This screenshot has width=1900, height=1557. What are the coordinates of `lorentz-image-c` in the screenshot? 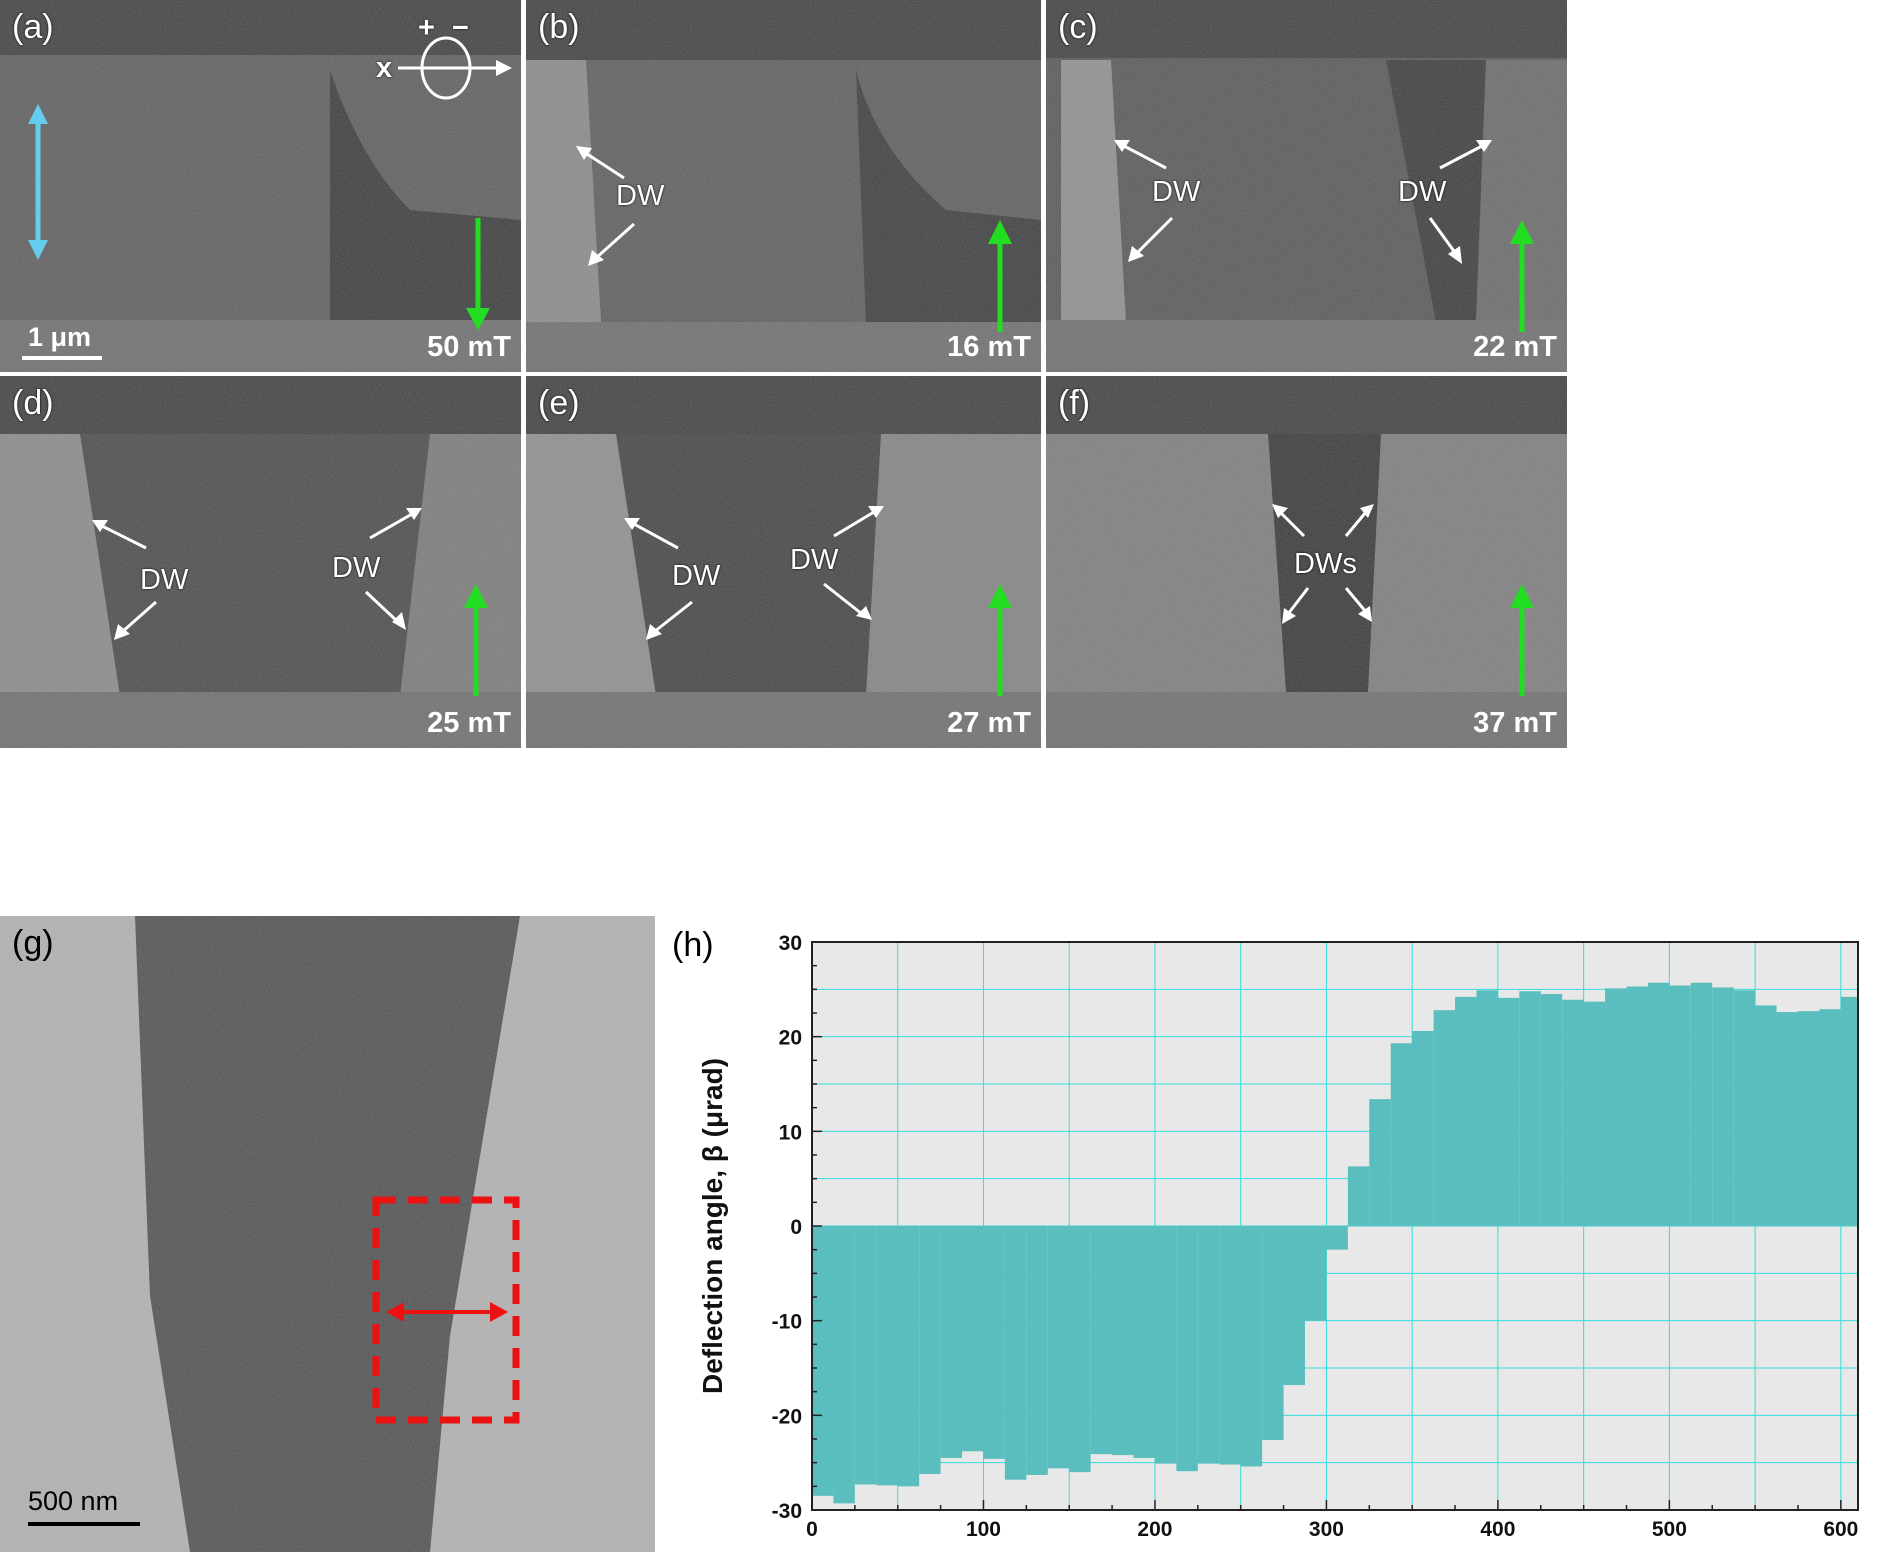 It's located at (1306, 186).